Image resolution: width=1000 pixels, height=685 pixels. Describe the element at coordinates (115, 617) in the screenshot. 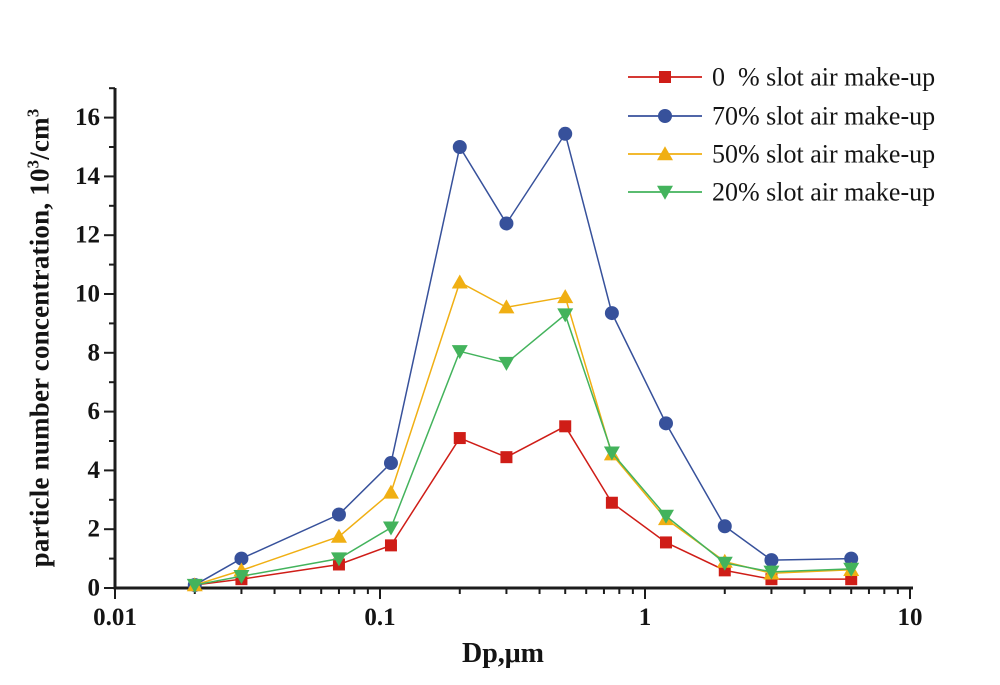

I see `x-tick-label: 0.01` at that location.